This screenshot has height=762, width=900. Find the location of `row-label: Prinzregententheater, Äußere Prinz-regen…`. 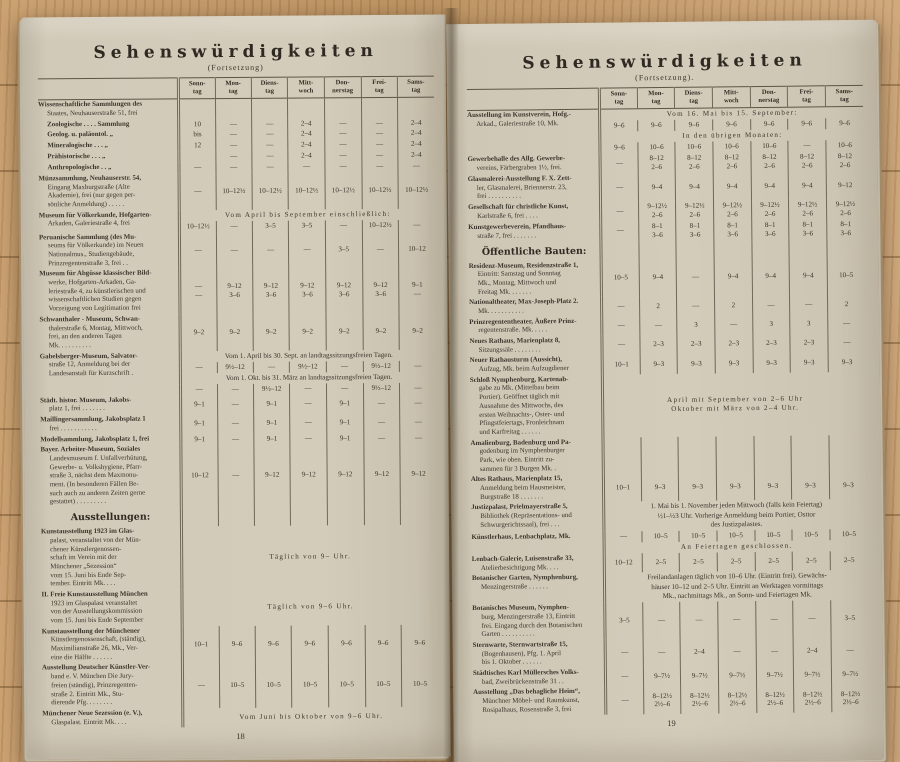

row-label: Prinzregententheater, Äußere Prinz-regen… is located at coordinates (535, 326).